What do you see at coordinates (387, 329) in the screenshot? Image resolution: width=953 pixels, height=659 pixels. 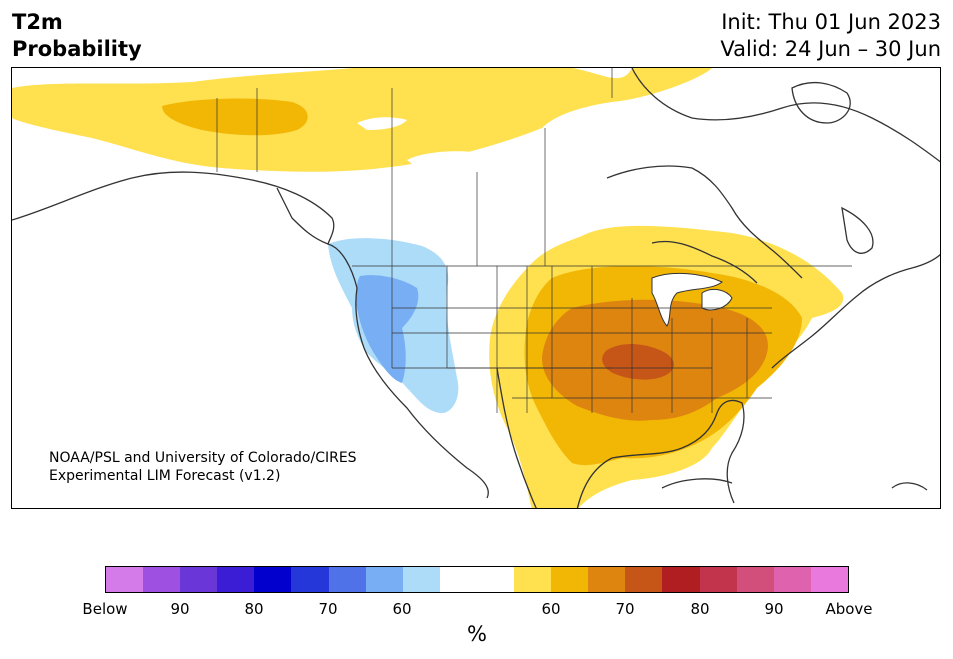 I see `west-below-60-region` at bounding box center [387, 329].